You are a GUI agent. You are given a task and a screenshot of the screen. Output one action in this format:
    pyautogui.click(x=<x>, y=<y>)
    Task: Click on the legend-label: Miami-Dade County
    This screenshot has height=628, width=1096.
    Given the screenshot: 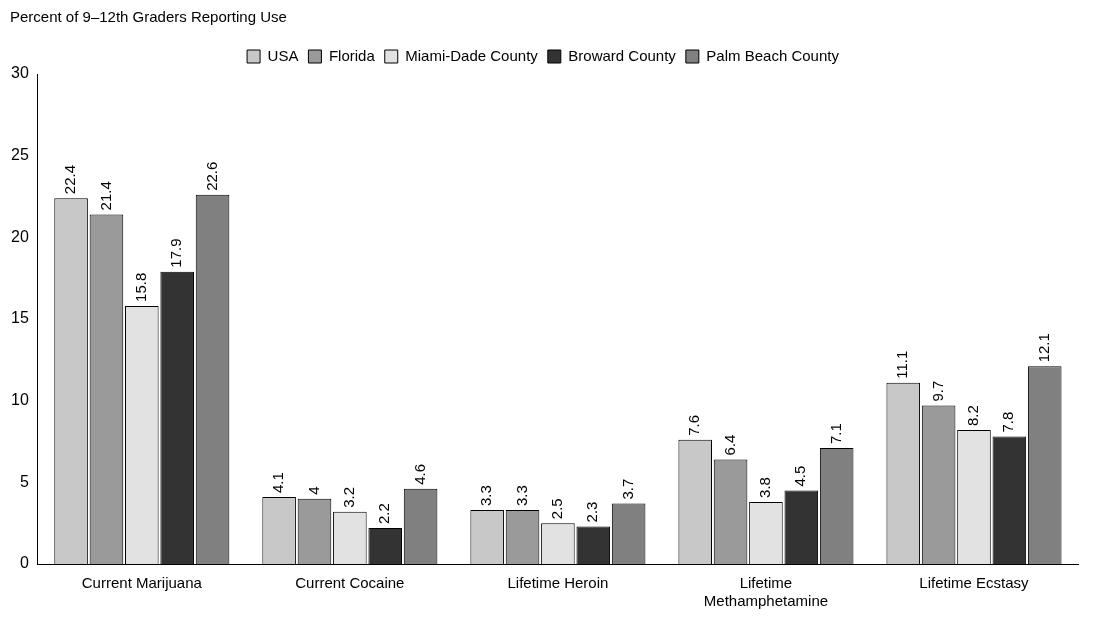 What is the action you would take?
    pyautogui.click(x=472, y=55)
    